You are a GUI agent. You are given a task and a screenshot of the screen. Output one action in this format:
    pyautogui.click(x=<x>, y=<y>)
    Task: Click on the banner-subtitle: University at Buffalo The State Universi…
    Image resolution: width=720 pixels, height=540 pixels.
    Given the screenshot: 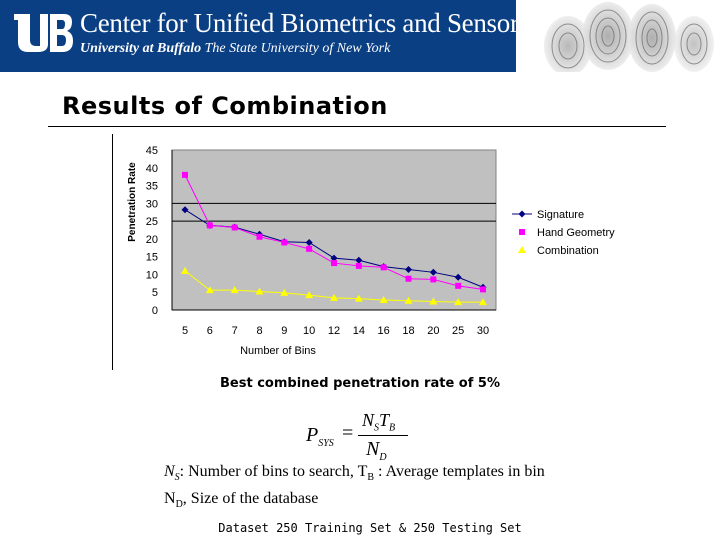 What is the action you would take?
    pyautogui.click(x=235, y=49)
    